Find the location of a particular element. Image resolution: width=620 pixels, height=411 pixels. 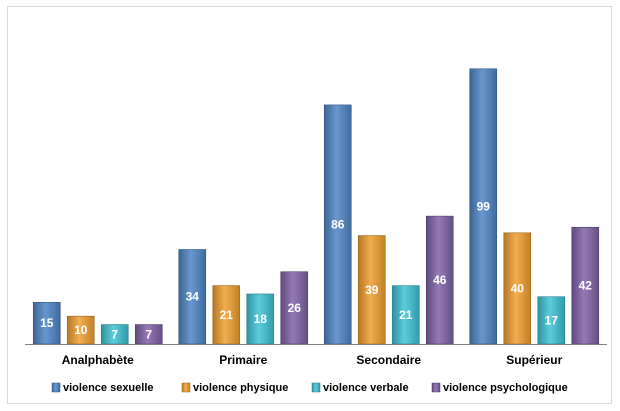

bar-value-label: 34 is located at coordinates (193, 297).